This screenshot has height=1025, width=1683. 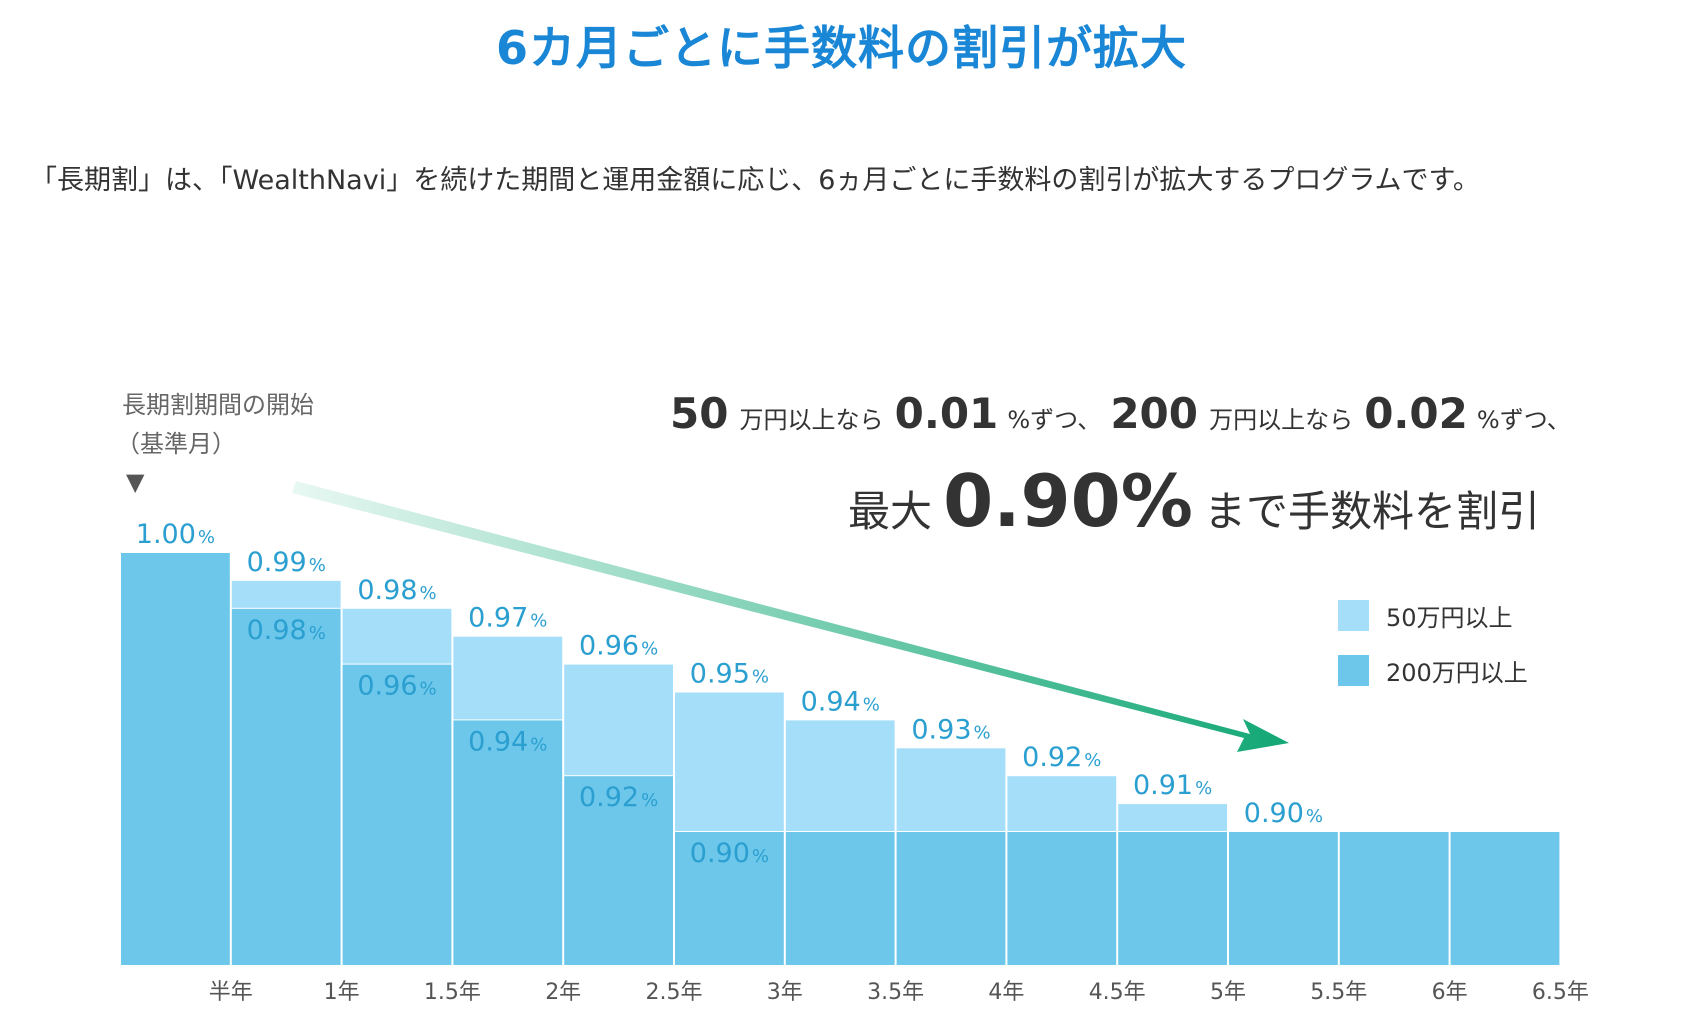 What do you see at coordinates (218, 405) in the screenshot?
I see `start-label-line1: 長期割期間の開始` at bounding box center [218, 405].